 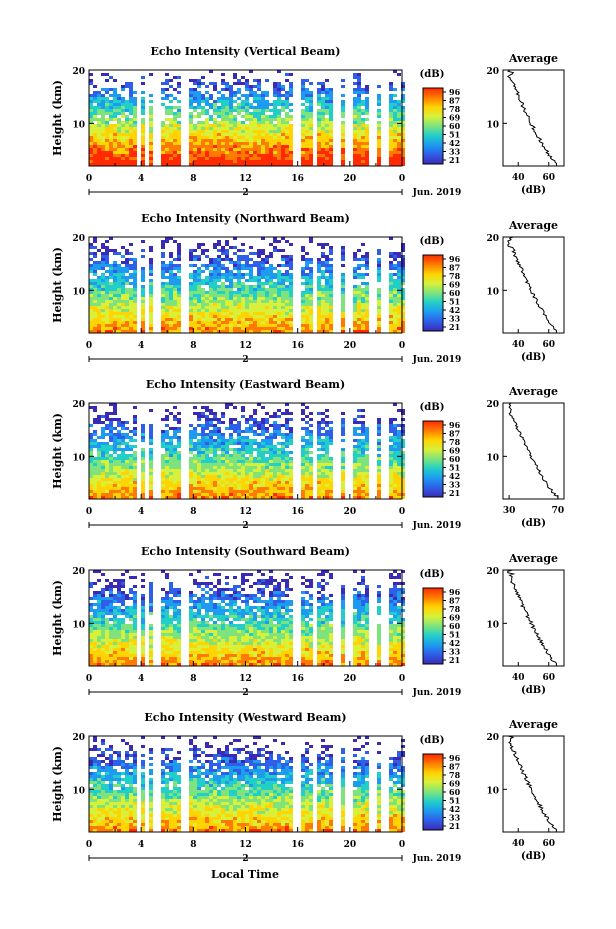 I want to click on colorbar-tick-label: 87, so click(x=454, y=434).